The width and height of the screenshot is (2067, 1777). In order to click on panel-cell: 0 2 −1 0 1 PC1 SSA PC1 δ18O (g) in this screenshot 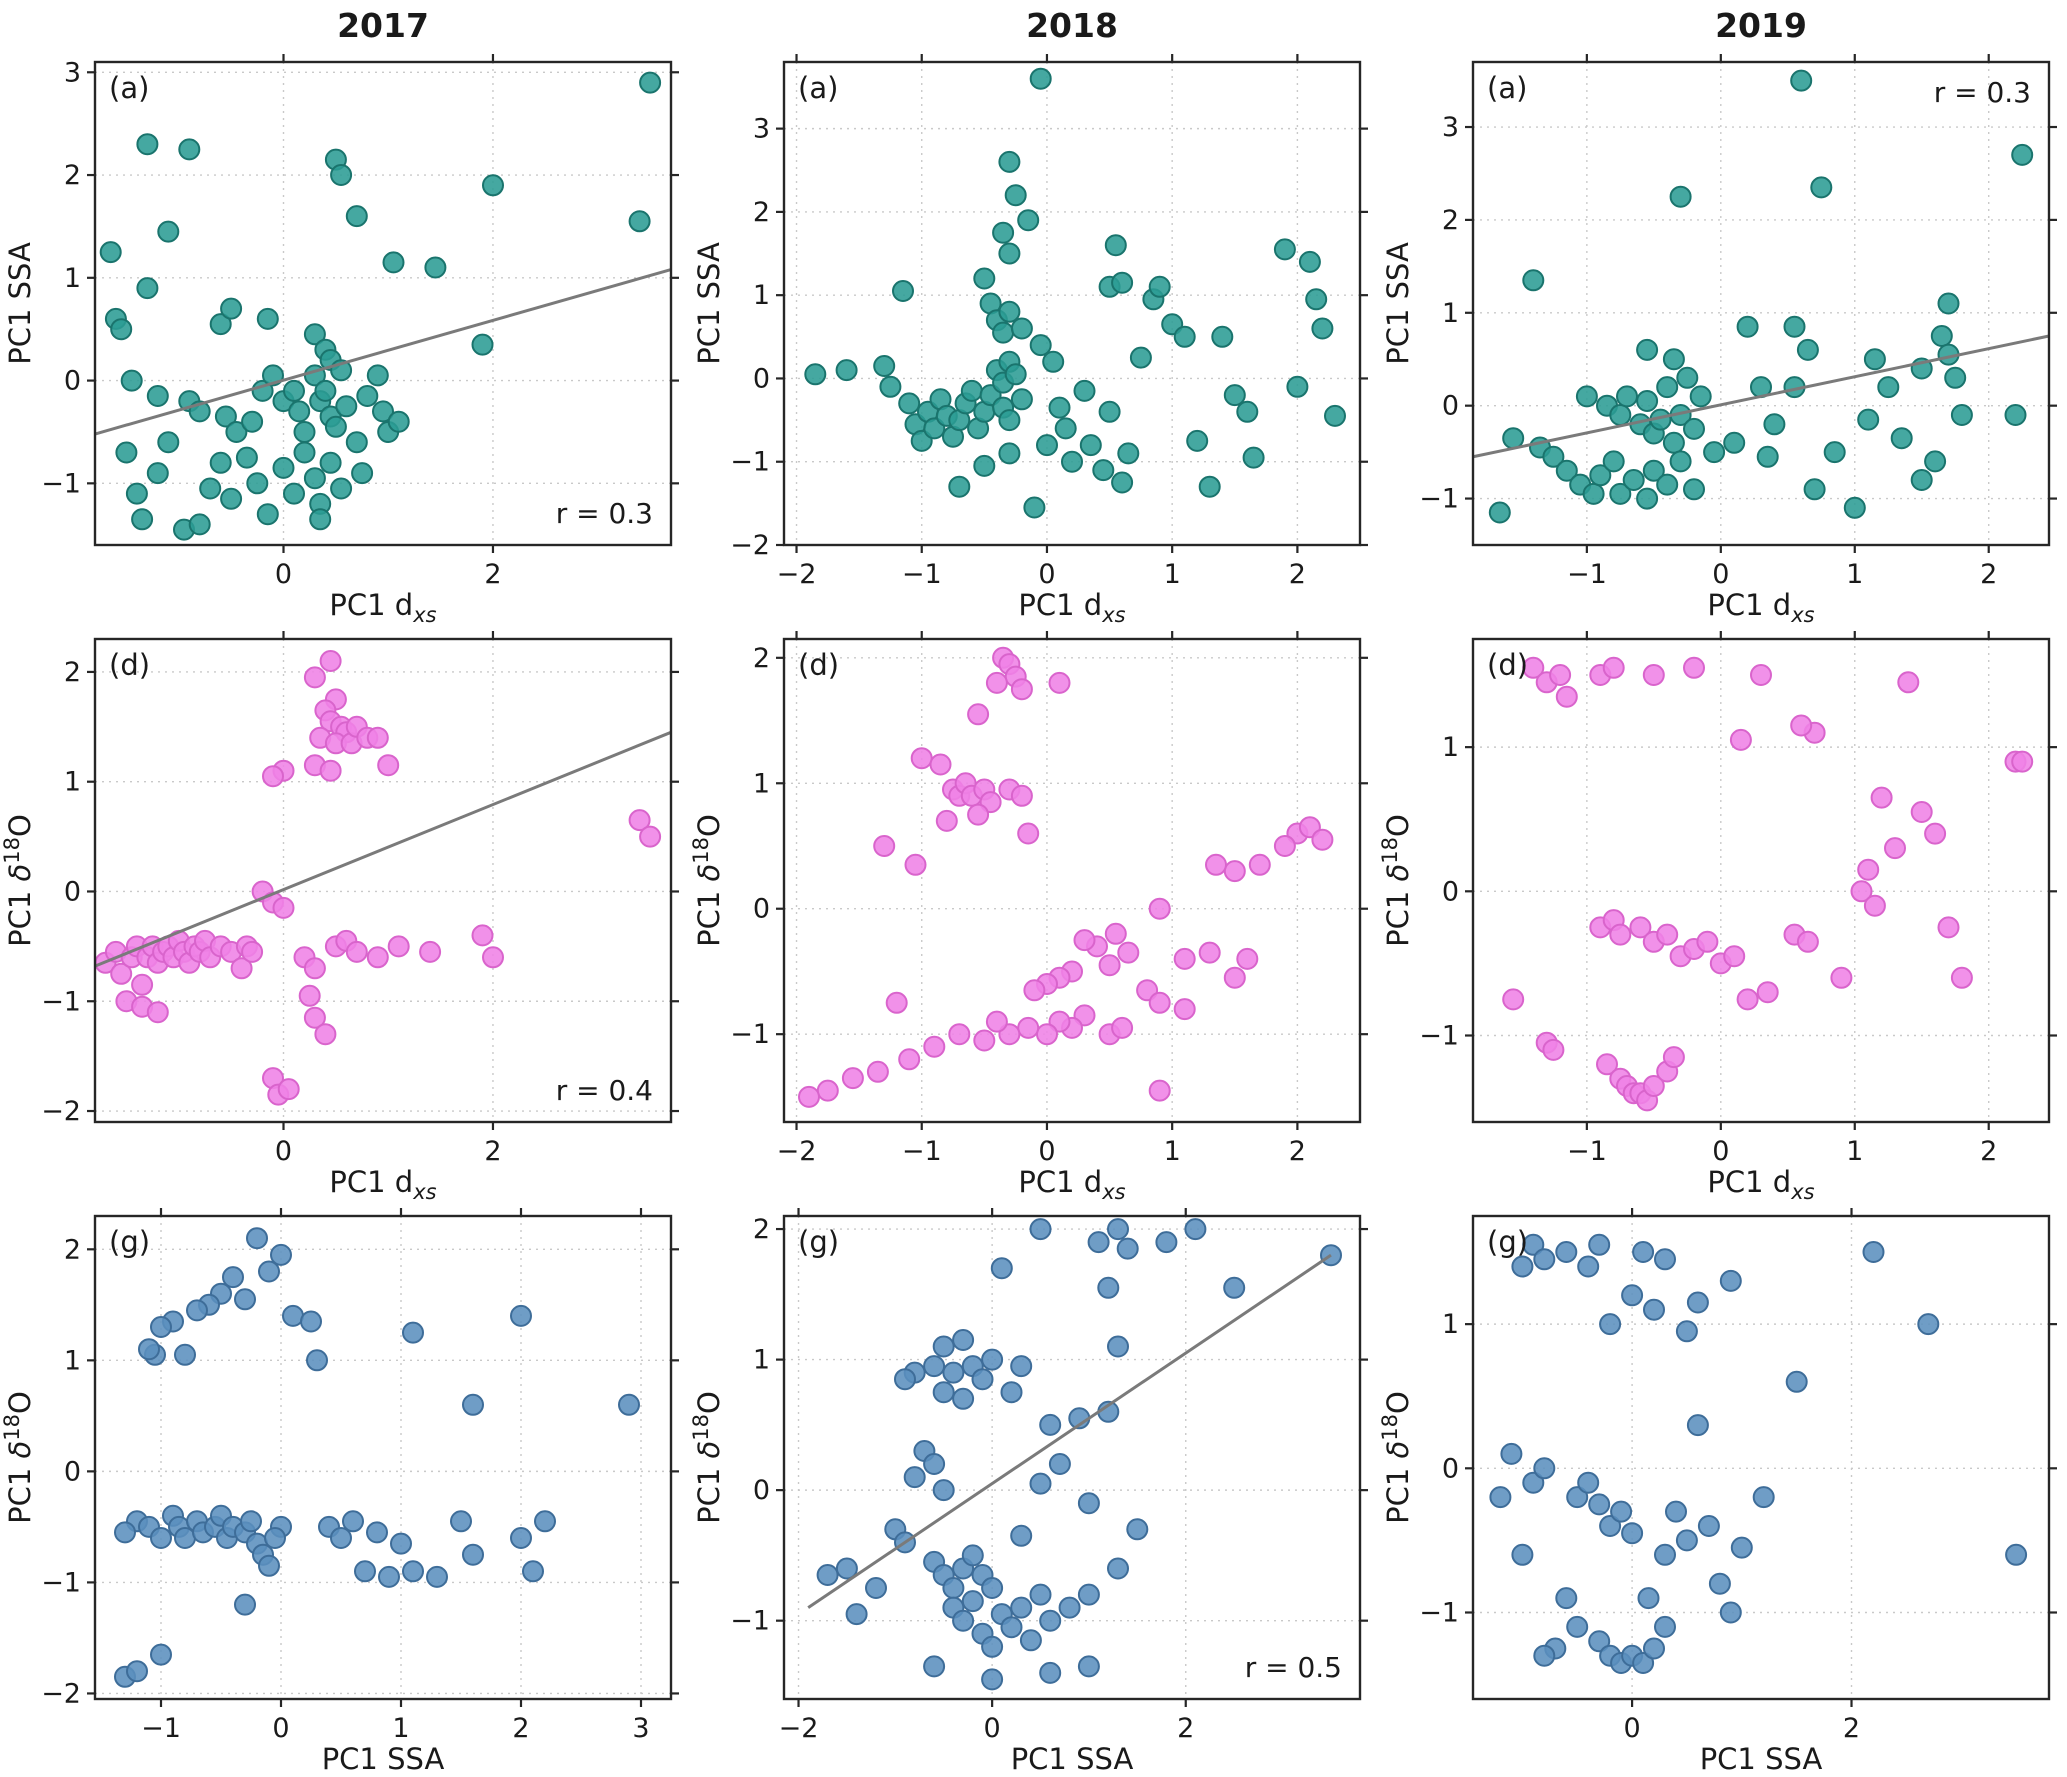, I will do `click(1722, 1488)`.